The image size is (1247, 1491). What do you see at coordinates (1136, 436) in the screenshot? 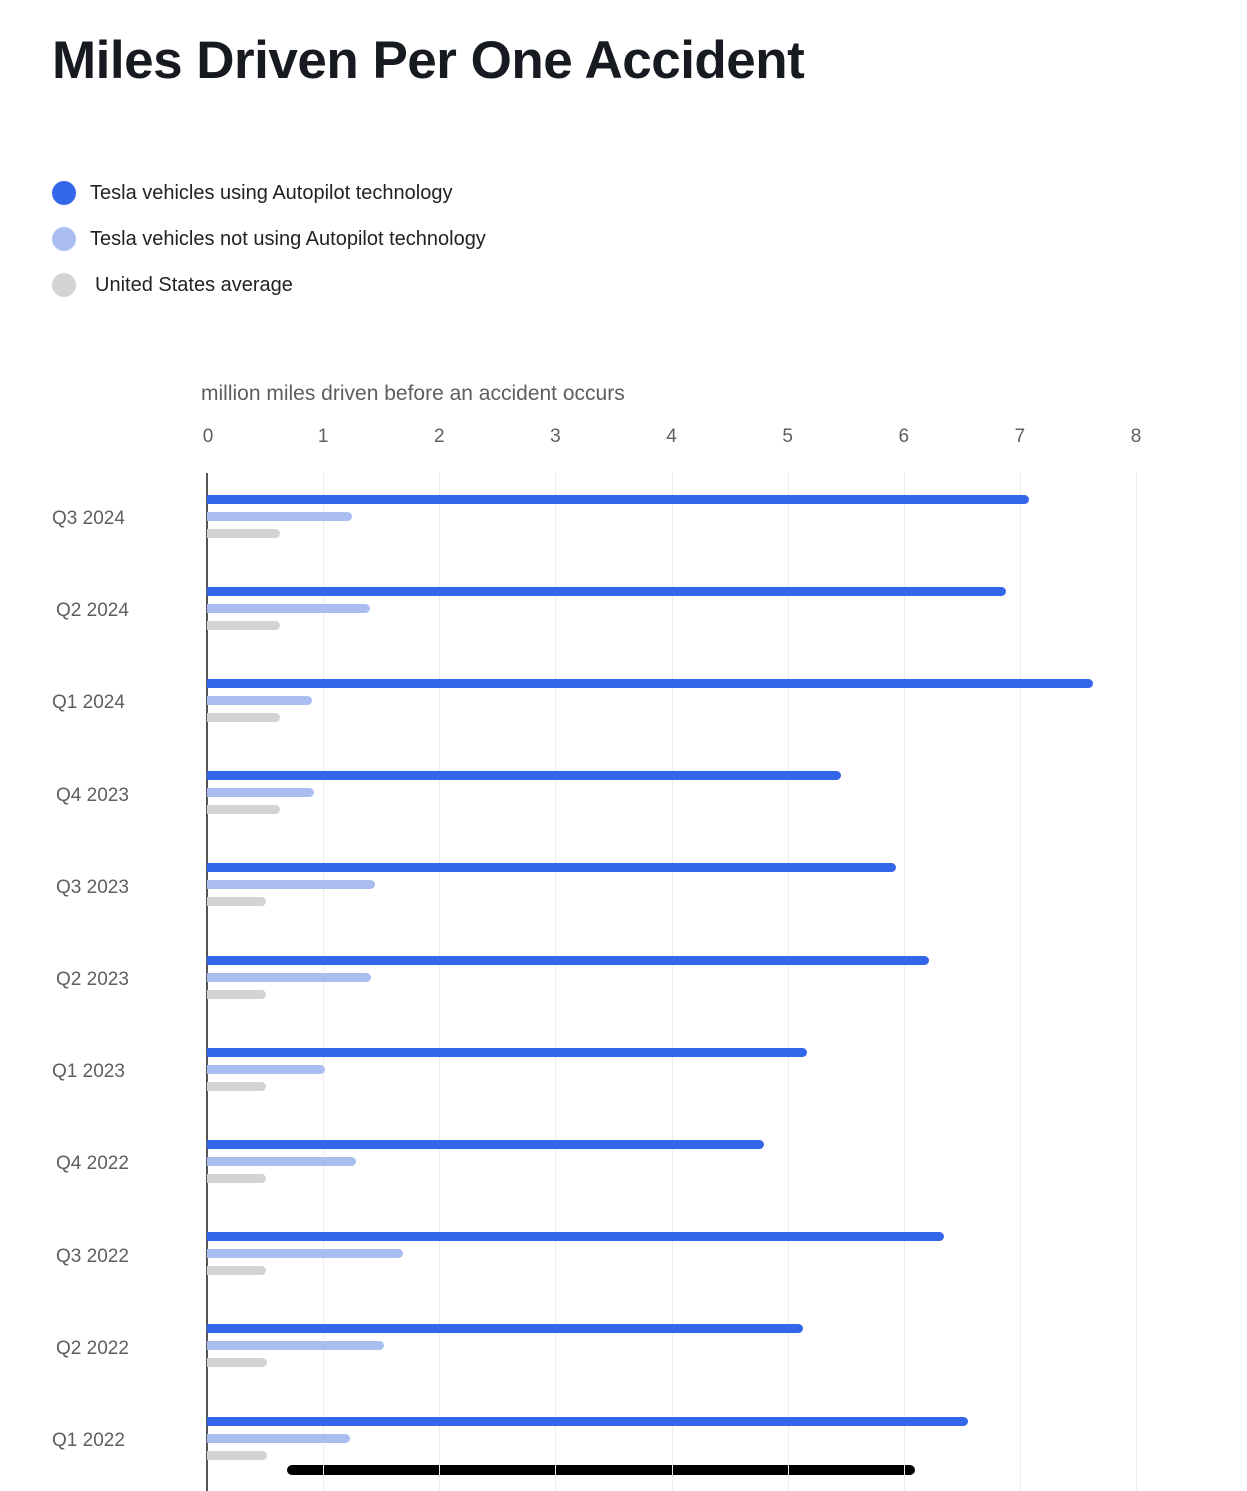
I see `x-tick-label: 8` at bounding box center [1136, 436].